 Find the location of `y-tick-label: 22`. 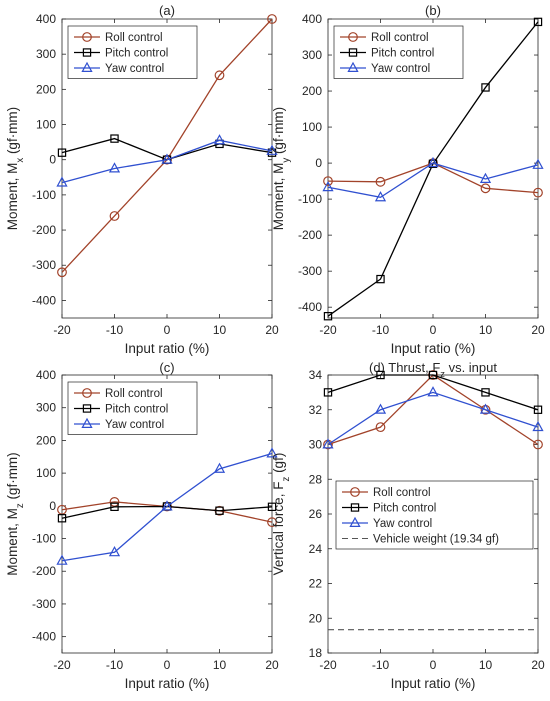

y-tick-label: 22 is located at coordinates (316, 584).